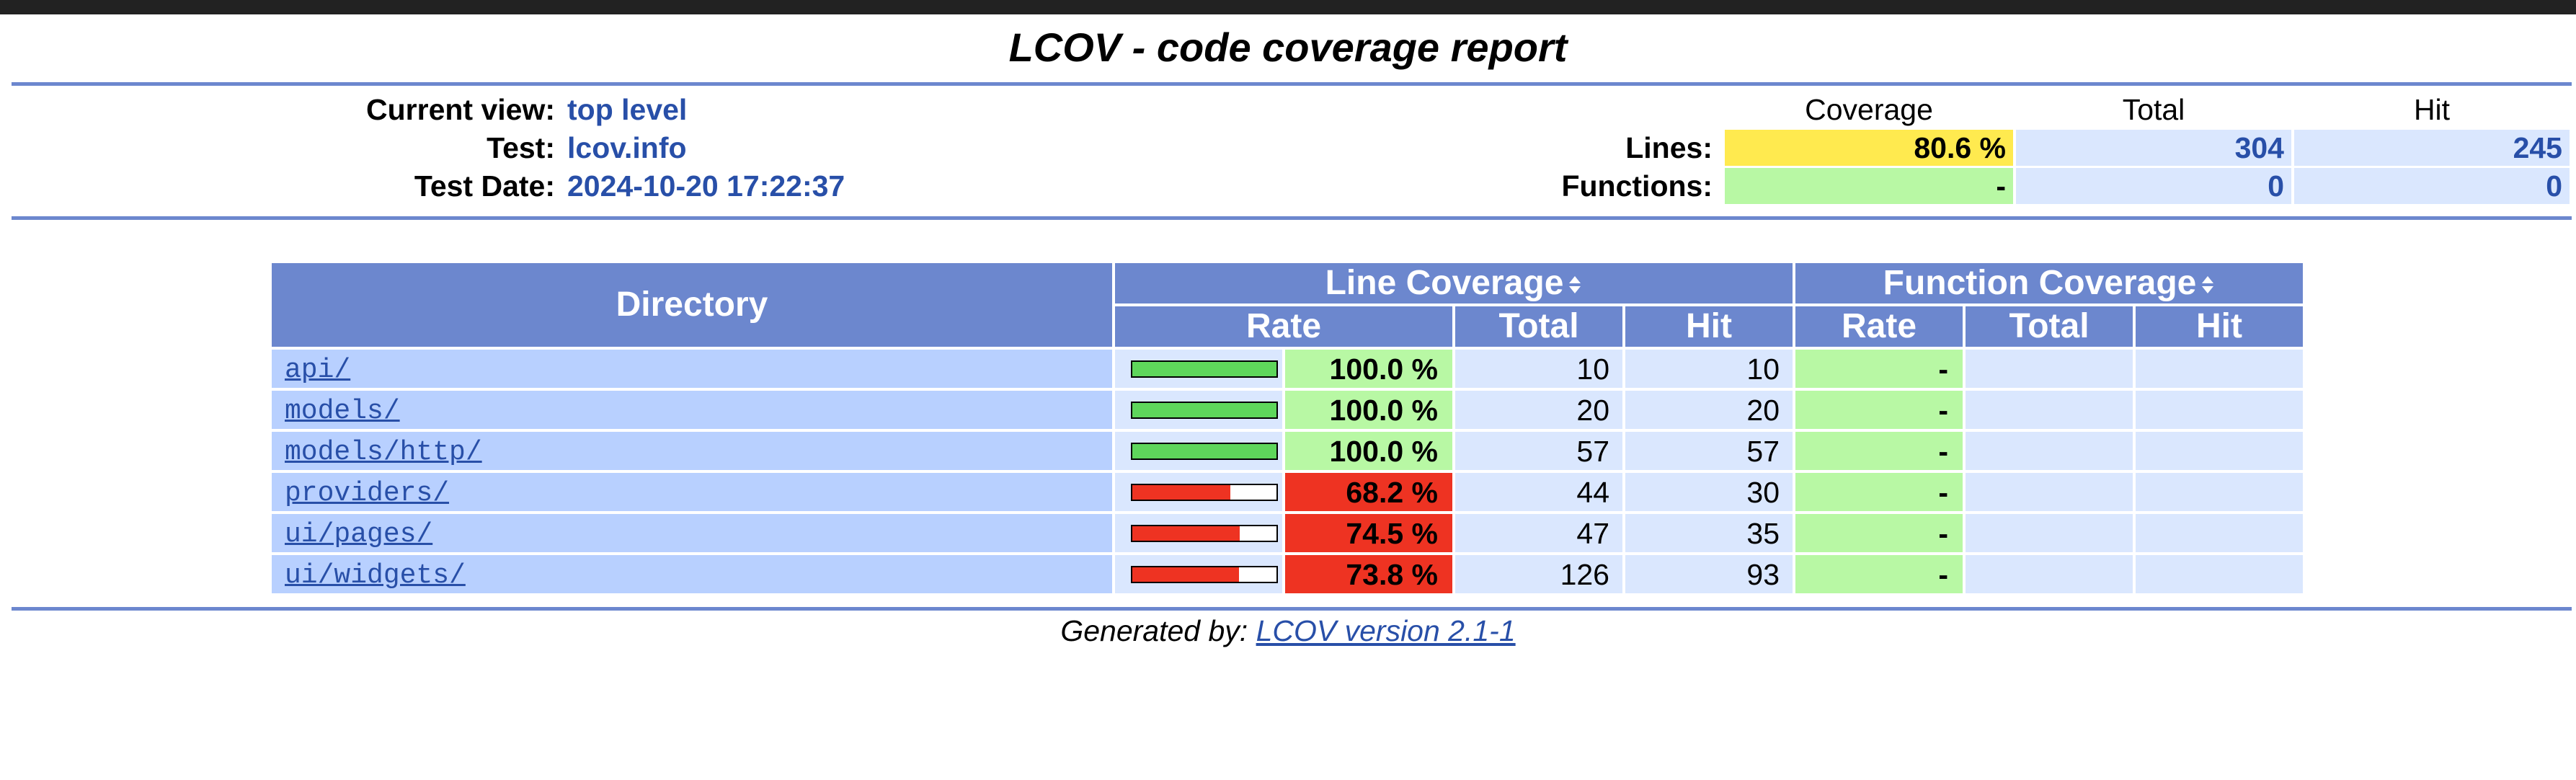 The width and height of the screenshot is (2576, 780). I want to click on test-date-label: Test Date:, so click(484, 186).